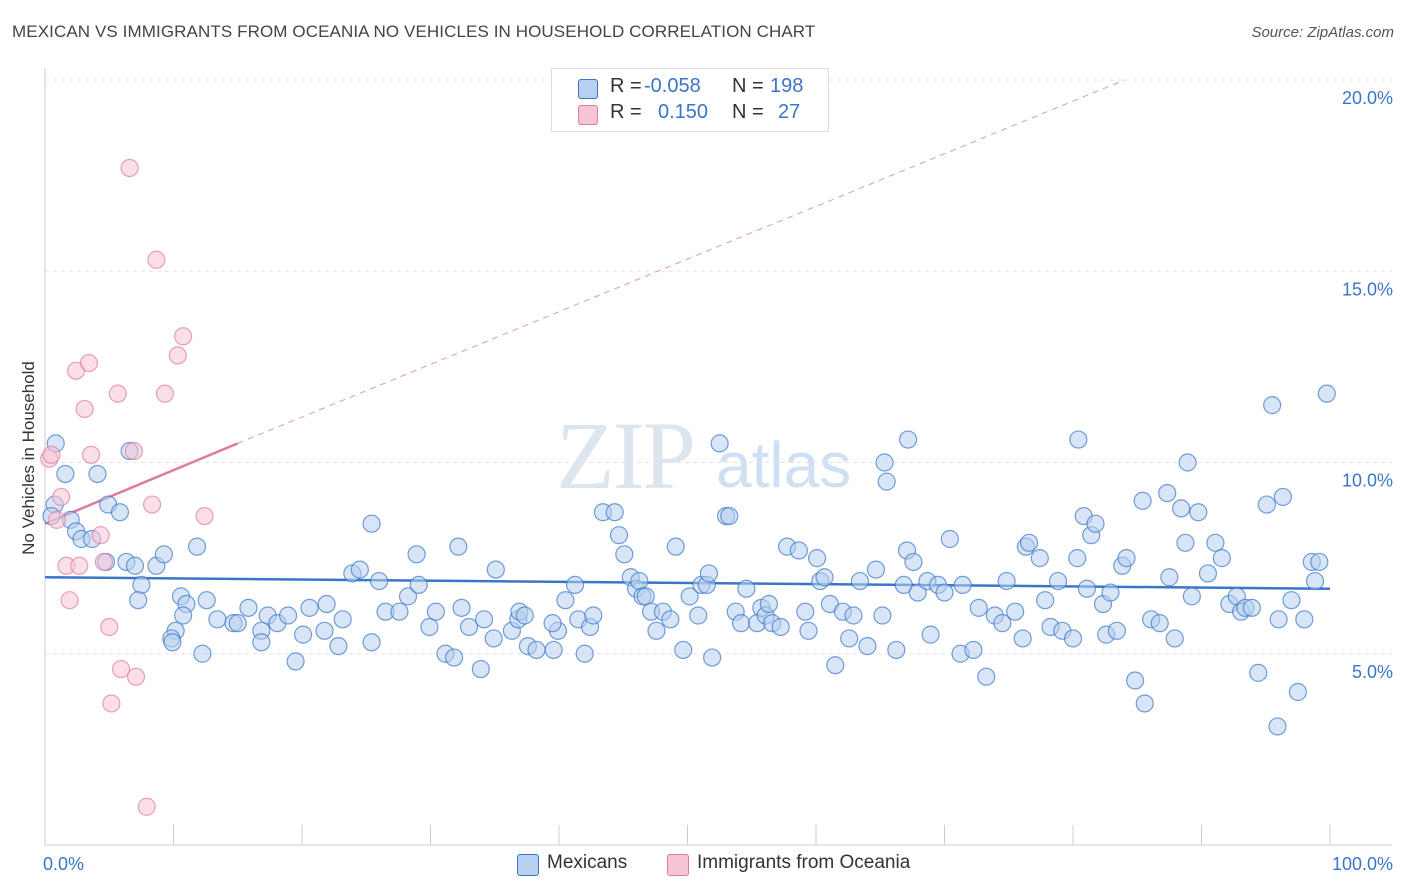  Describe the element at coordinates (683, 112) in the screenshot. I see `legend-r-value-oceania: 0.150` at that location.